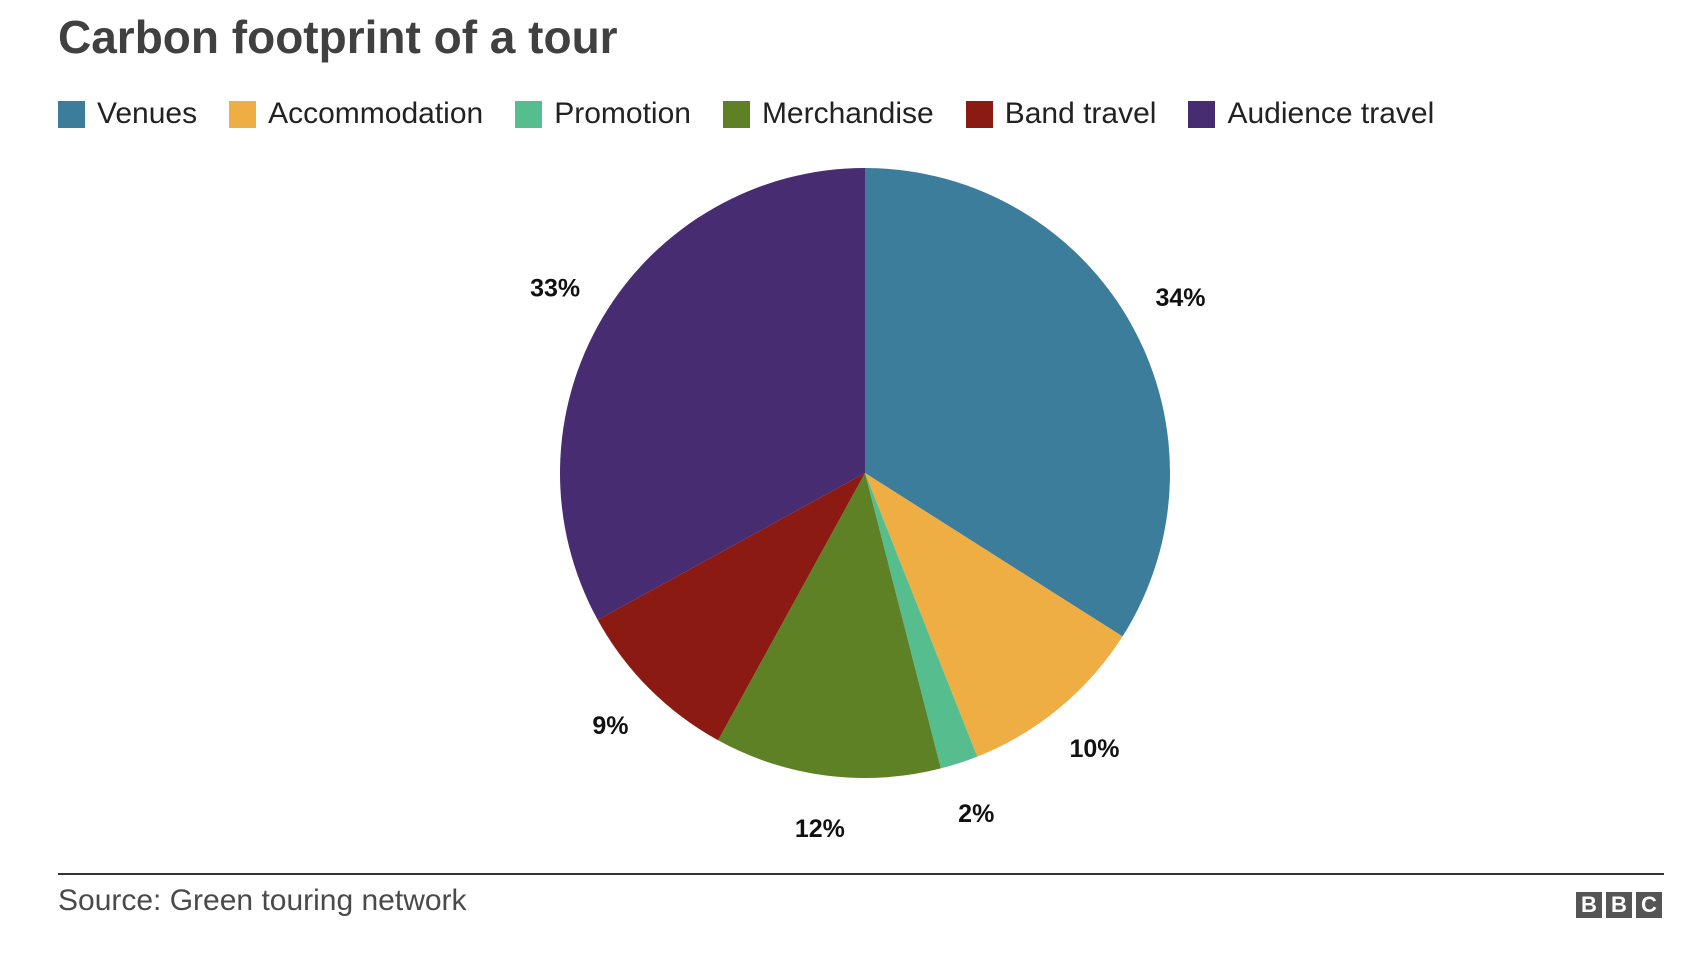 This screenshot has width=1701, height=965. What do you see at coordinates (622, 113) in the screenshot?
I see `legend-label: Promotion` at bounding box center [622, 113].